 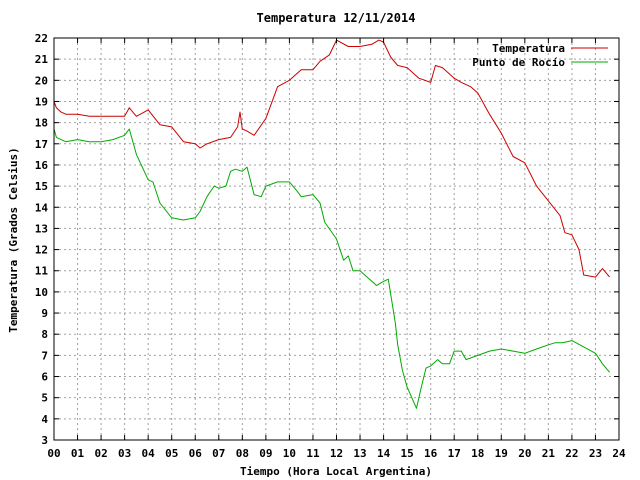 What do you see at coordinates (42, 165) in the screenshot?
I see `y-tick-label: 16` at bounding box center [42, 165].